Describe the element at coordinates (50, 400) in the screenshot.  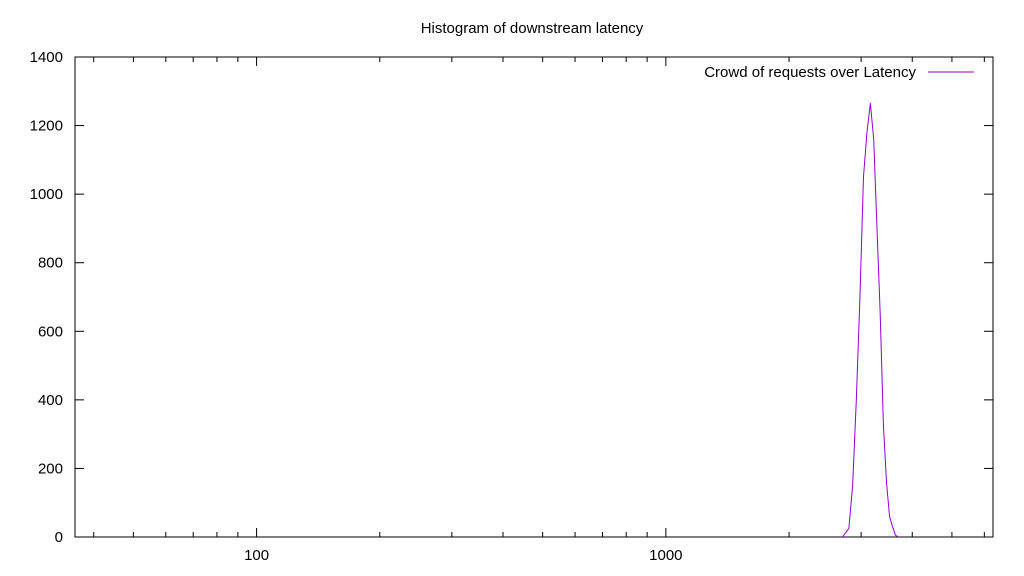
I see `y-tick-label: 400` at that location.